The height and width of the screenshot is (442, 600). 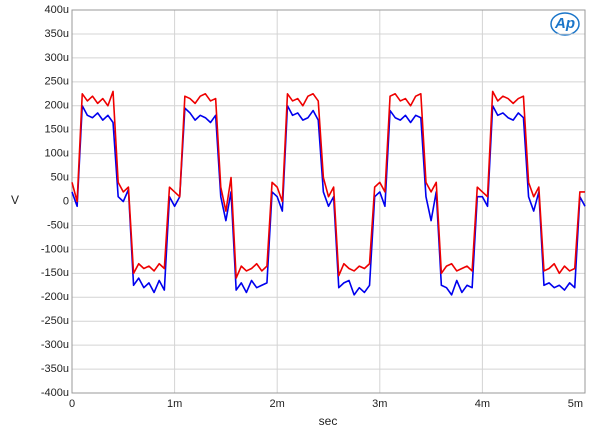 What do you see at coordinates (55, 321) in the screenshot?
I see `y-tick-label: -250u` at bounding box center [55, 321].